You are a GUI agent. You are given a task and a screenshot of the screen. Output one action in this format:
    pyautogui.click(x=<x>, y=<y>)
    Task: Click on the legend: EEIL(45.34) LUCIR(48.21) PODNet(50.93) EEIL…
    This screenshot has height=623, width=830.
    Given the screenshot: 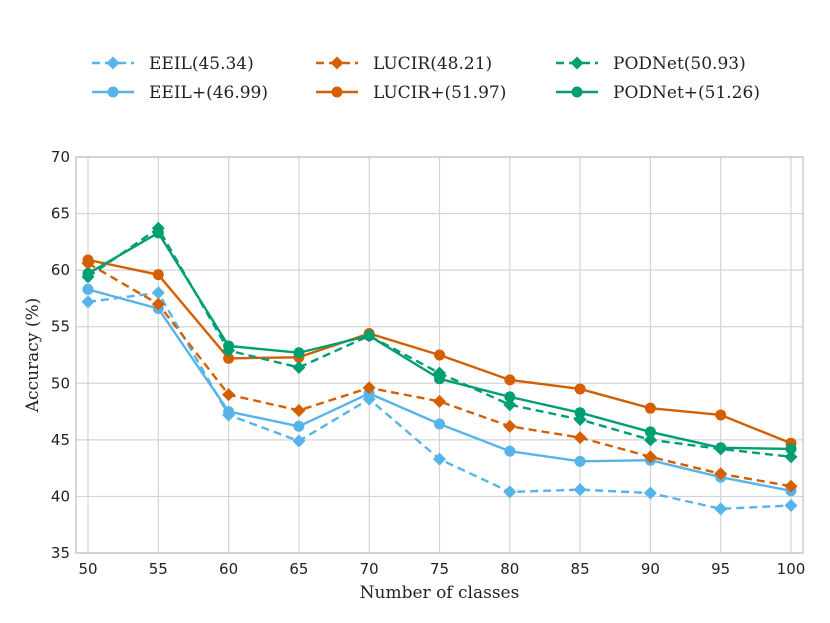 What is the action you would take?
    pyautogui.click(x=426, y=78)
    